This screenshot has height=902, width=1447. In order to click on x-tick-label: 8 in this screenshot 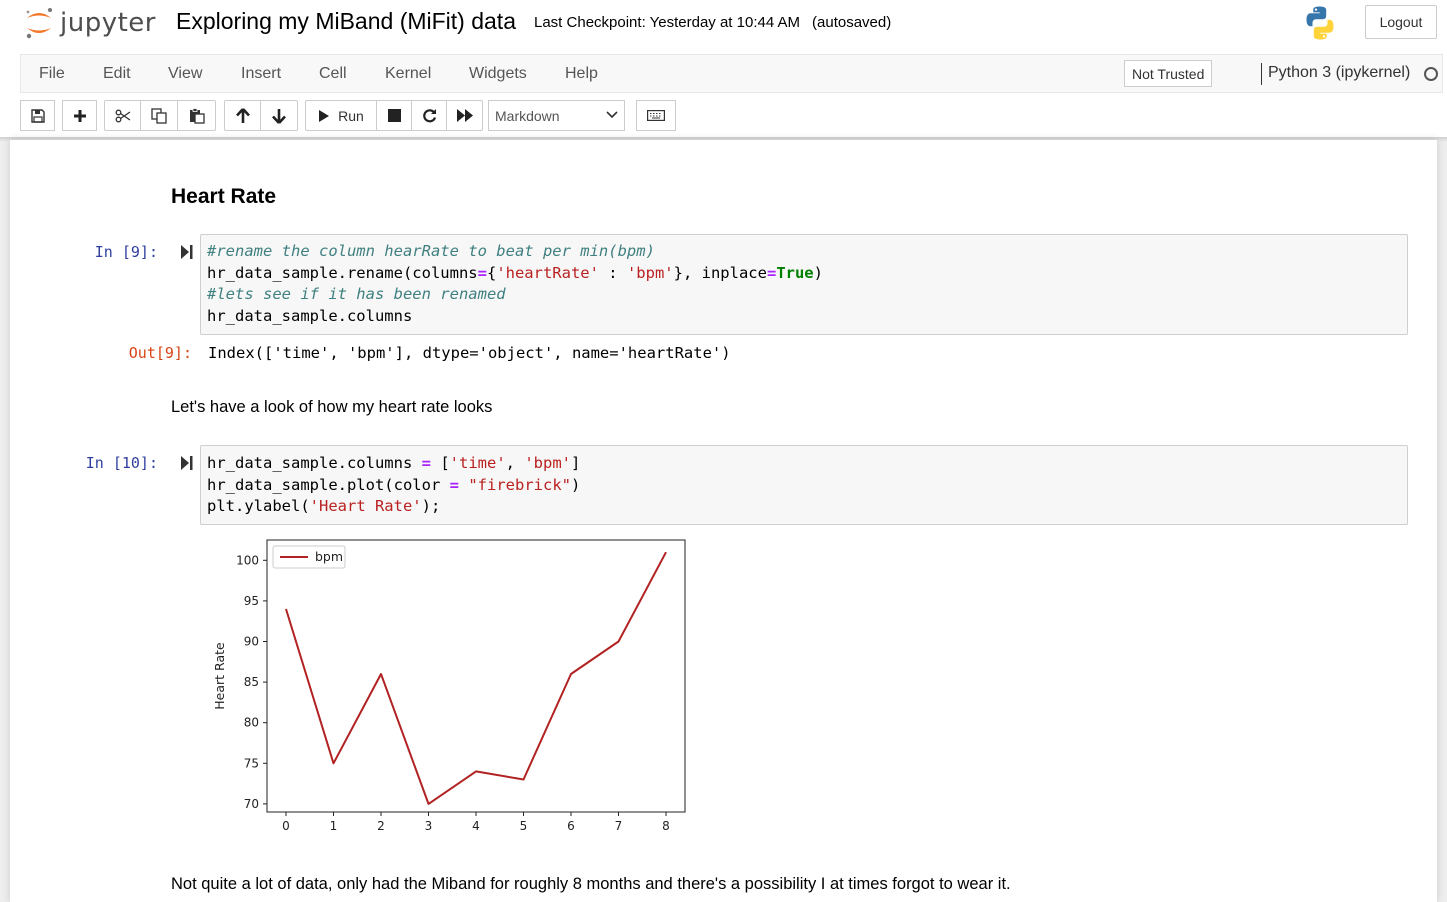, I will do `click(666, 826)`.